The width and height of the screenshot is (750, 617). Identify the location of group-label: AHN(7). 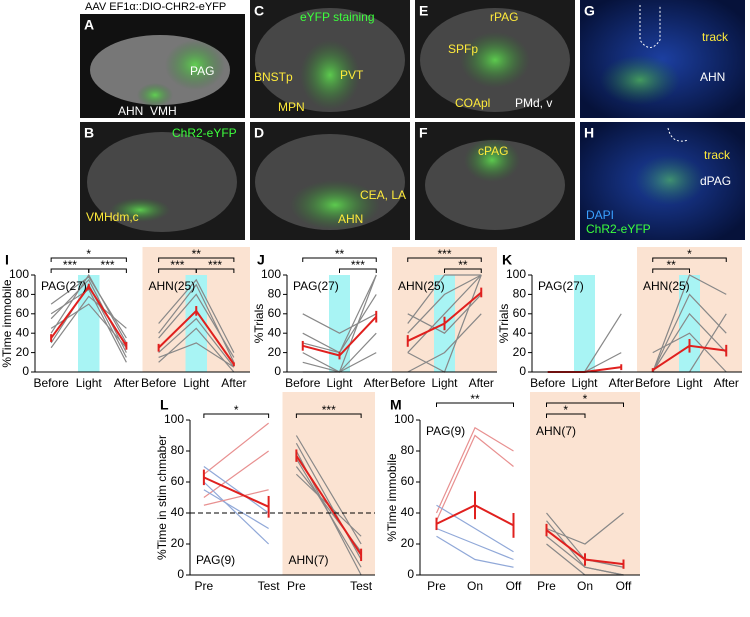
(556, 431).